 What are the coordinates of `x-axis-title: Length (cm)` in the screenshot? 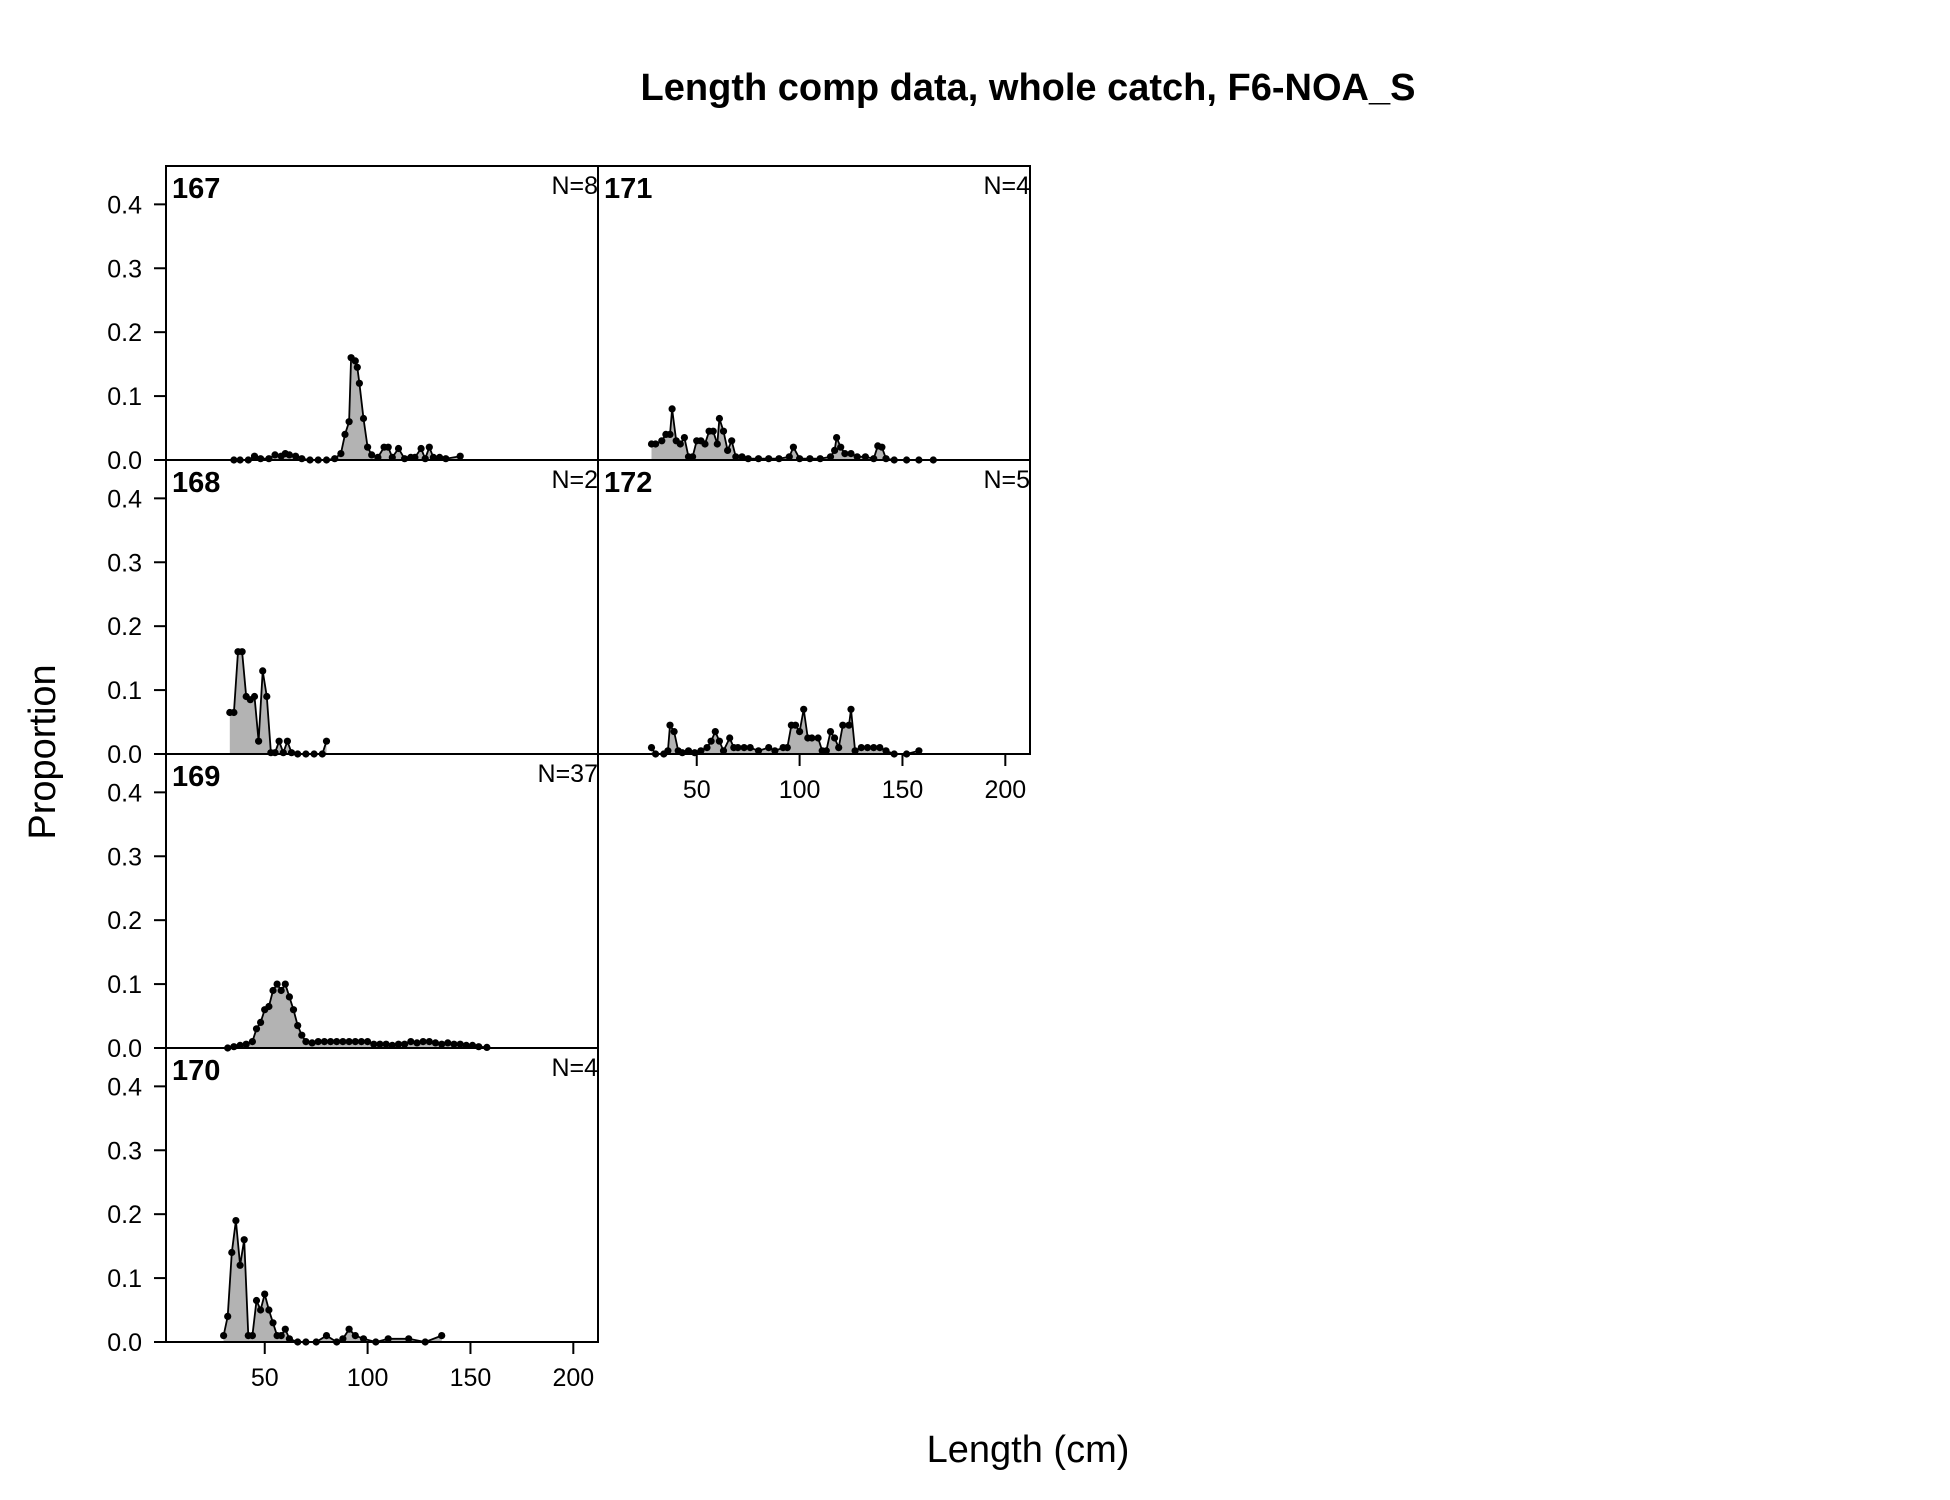 It's located at (1028, 1450).